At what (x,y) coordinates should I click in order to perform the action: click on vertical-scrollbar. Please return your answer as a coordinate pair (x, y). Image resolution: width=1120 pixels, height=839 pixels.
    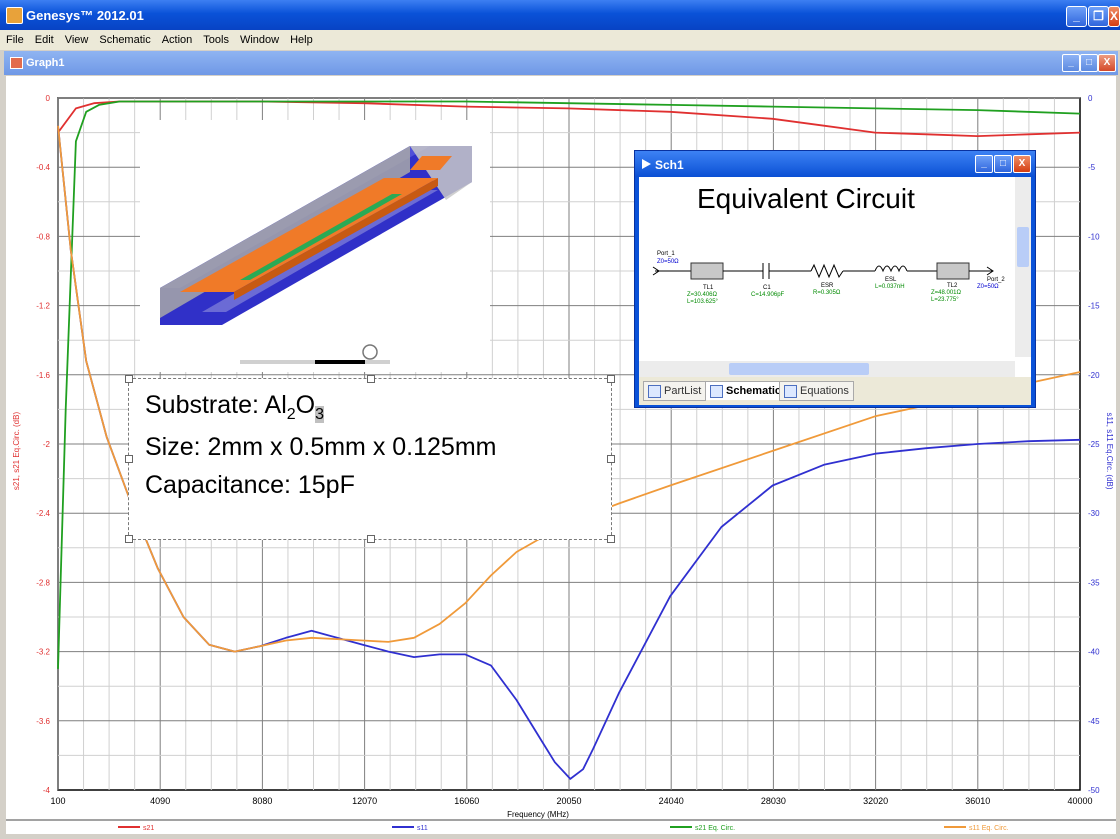
    Looking at the image, I should click on (1023, 267).